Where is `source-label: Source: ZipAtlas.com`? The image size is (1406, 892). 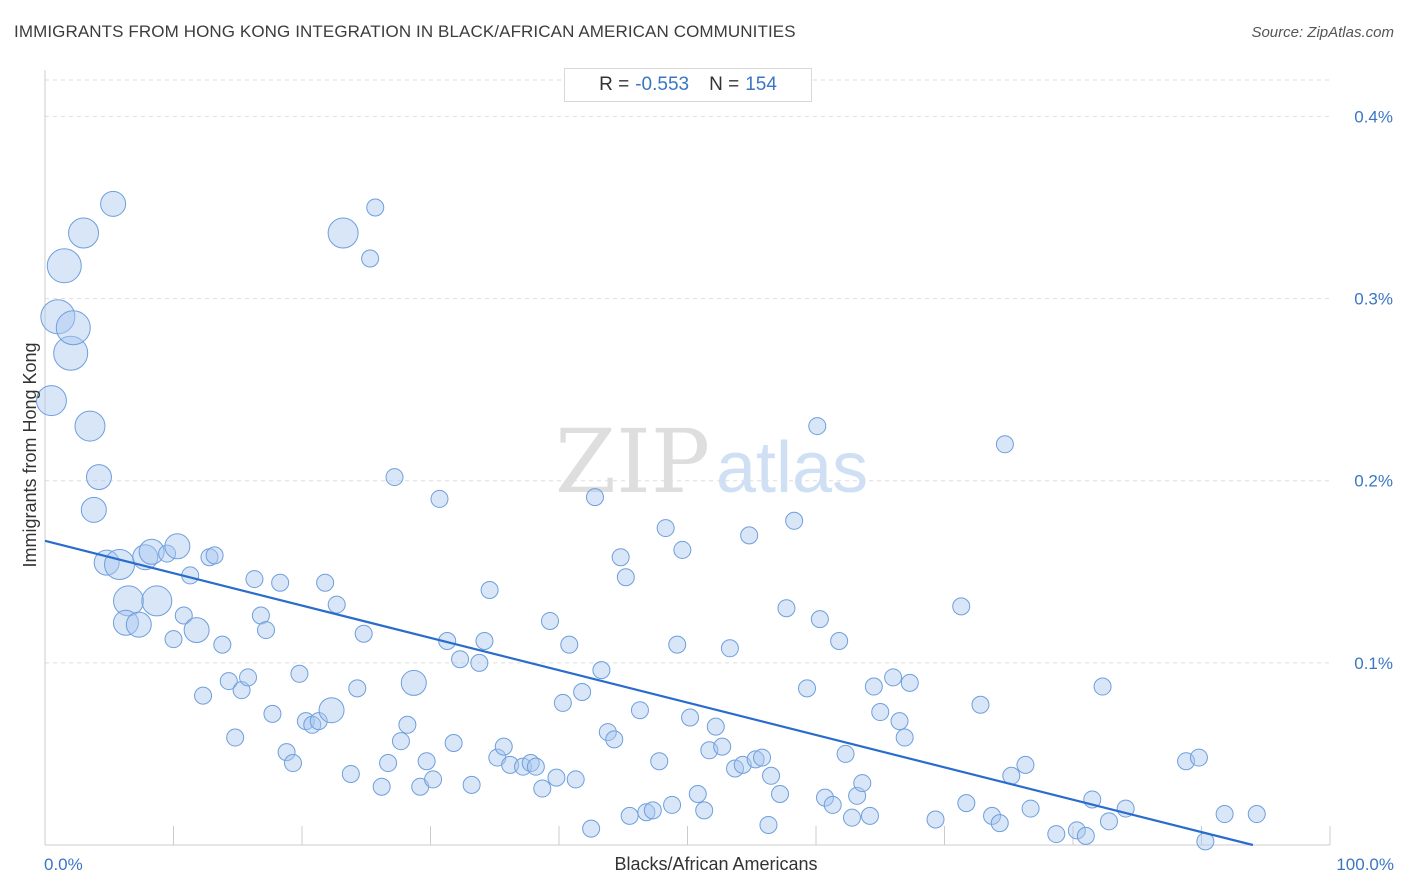 source-label: Source: ZipAtlas.com is located at coordinates (1322, 32).